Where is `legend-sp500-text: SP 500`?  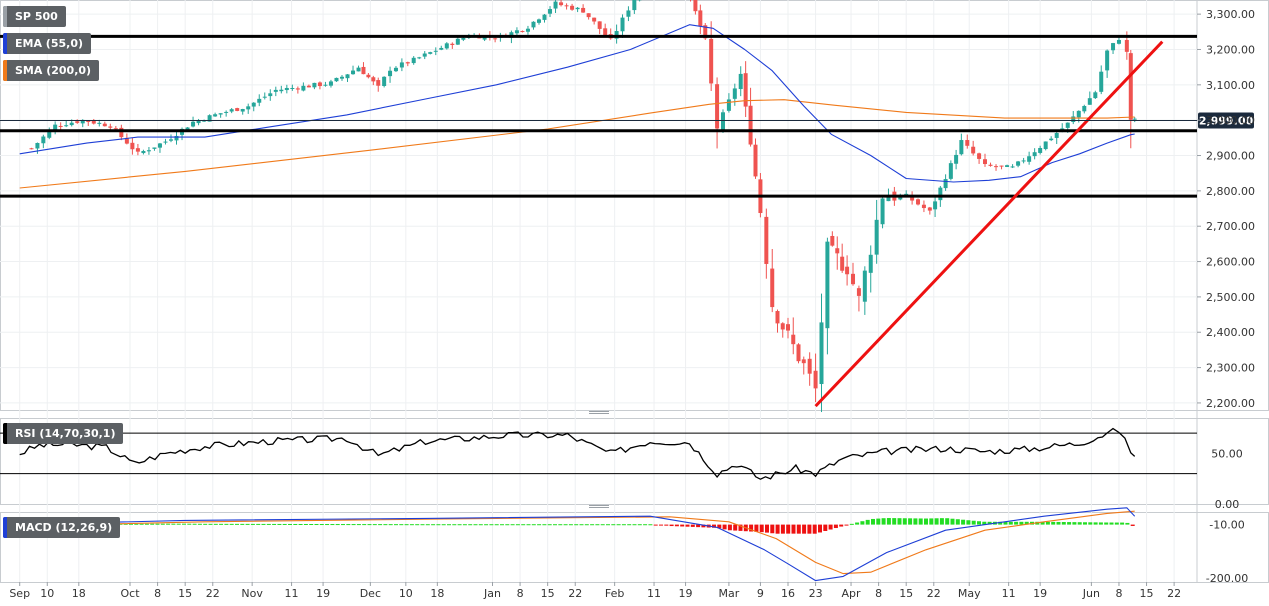
legend-sp500-text: SP 500 is located at coordinates (36, 16).